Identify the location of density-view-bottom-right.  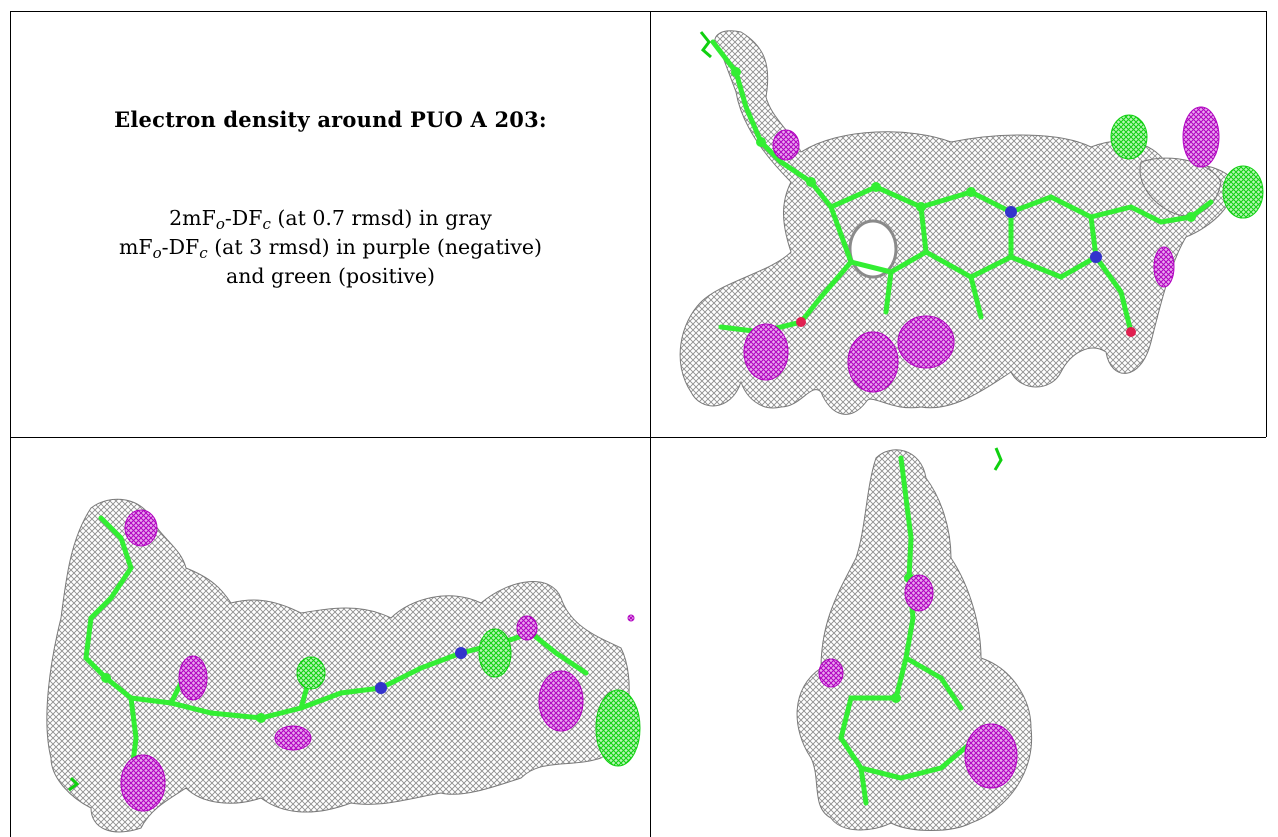
(914, 639).